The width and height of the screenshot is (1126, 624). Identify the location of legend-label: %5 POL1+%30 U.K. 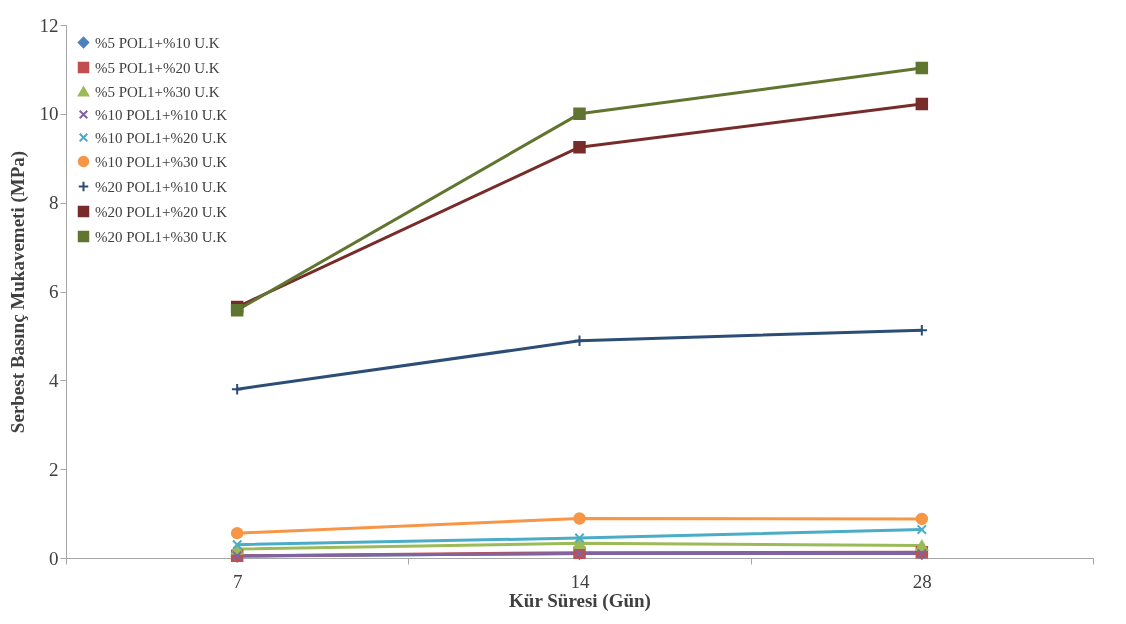
(157, 91).